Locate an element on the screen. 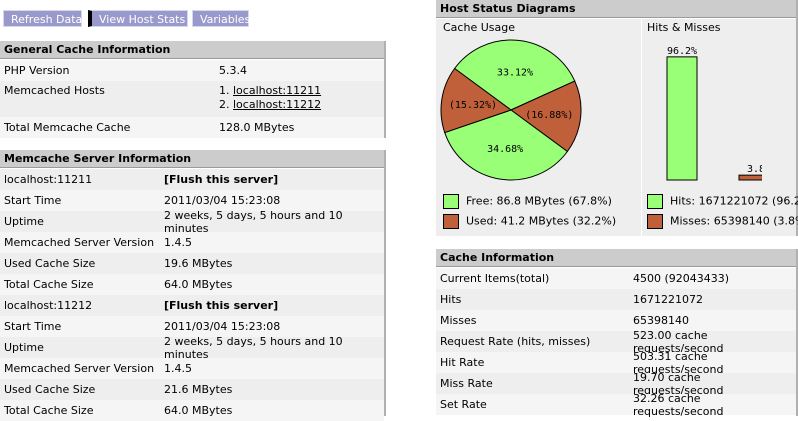 The image size is (798, 421). server-stat-value: 19.6 MBytes is located at coordinates (198, 263).